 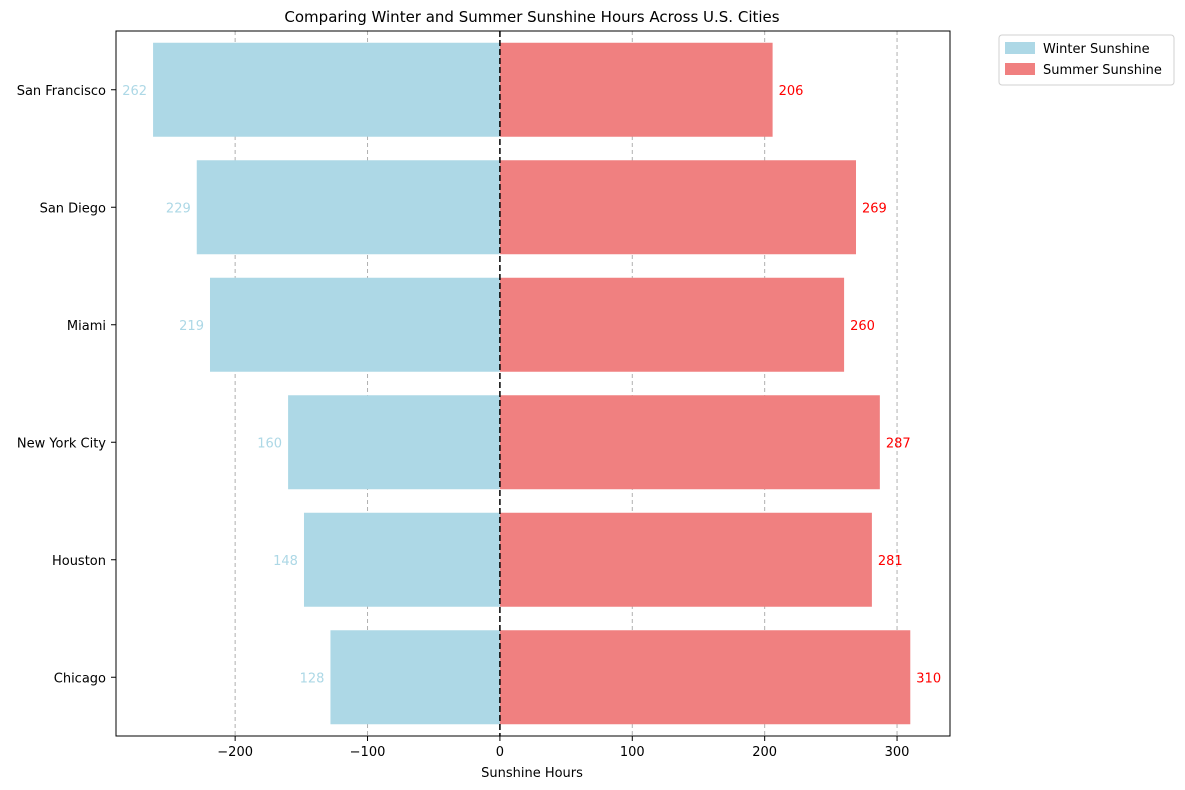 I want to click on legend-label: Summer Sunshine, so click(x=1102, y=70).